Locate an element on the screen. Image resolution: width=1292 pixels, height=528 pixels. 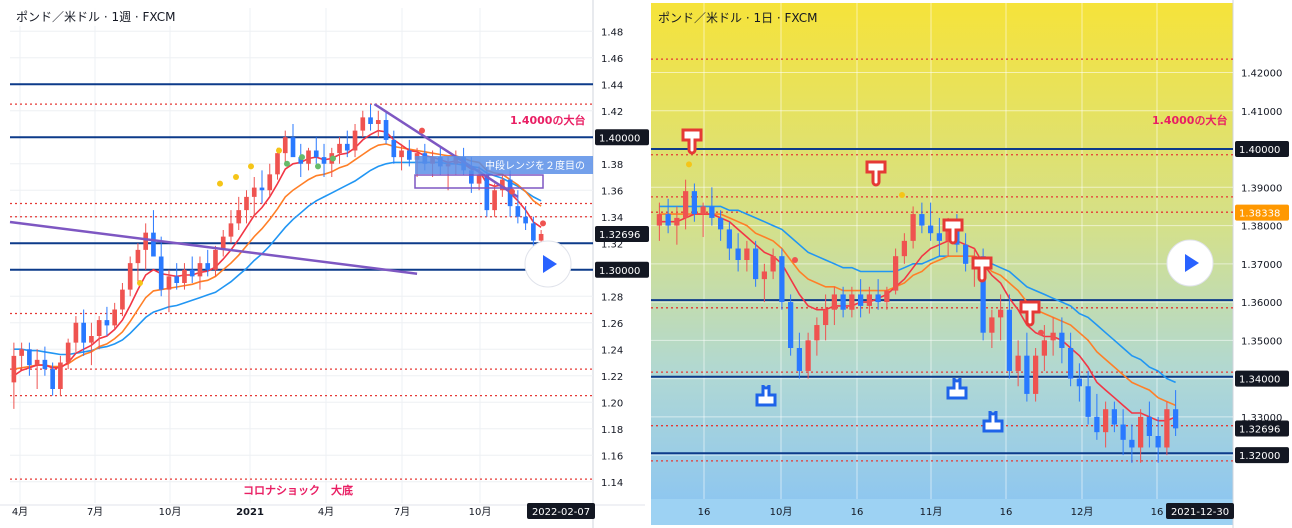
price-tick: 1.14 is located at coordinates (612, 483).